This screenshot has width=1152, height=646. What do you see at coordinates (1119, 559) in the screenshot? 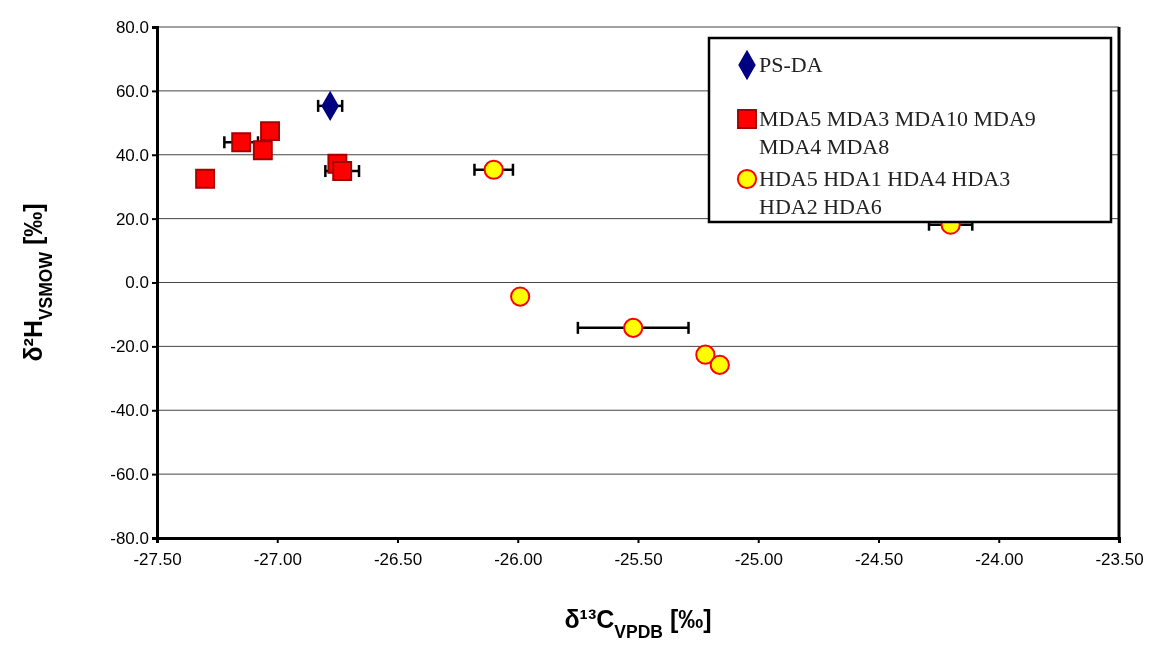
I see `x-tick-label: -23.50` at bounding box center [1119, 559].